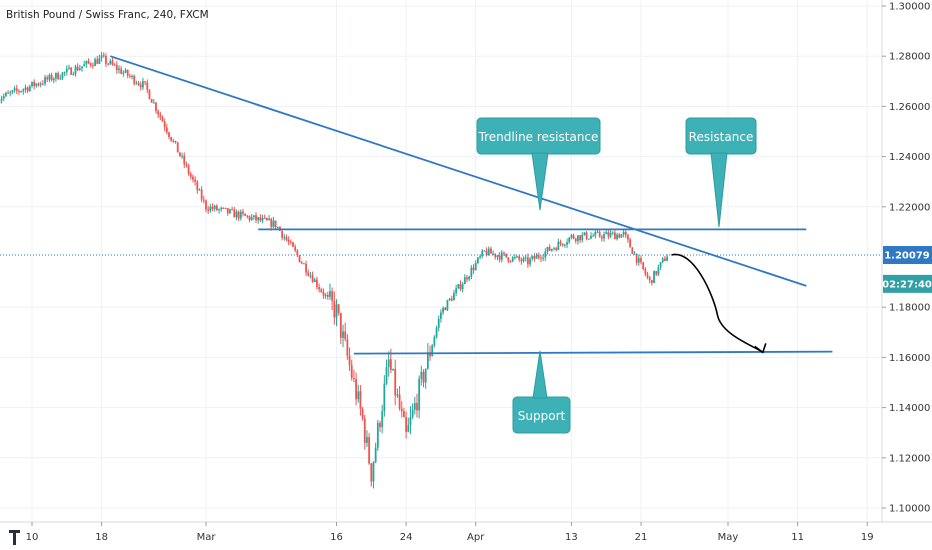  What do you see at coordinates (207, 537) in the screenshot?
I see `x-tick-label: Mar` at bounding box center [207, 537].